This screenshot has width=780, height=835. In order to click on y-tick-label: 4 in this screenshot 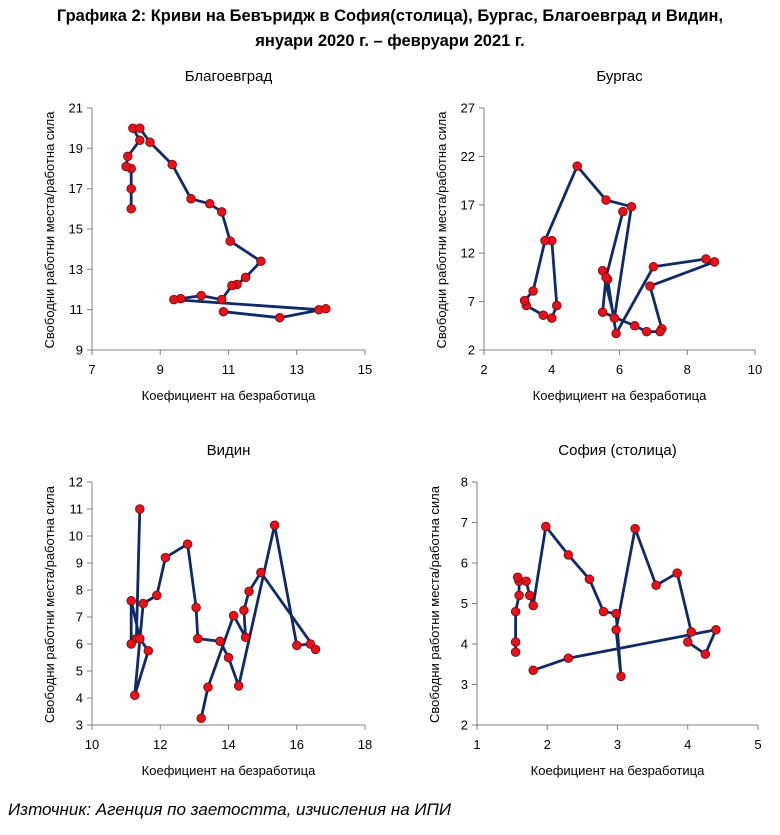, I will do `click(464, 644)`.